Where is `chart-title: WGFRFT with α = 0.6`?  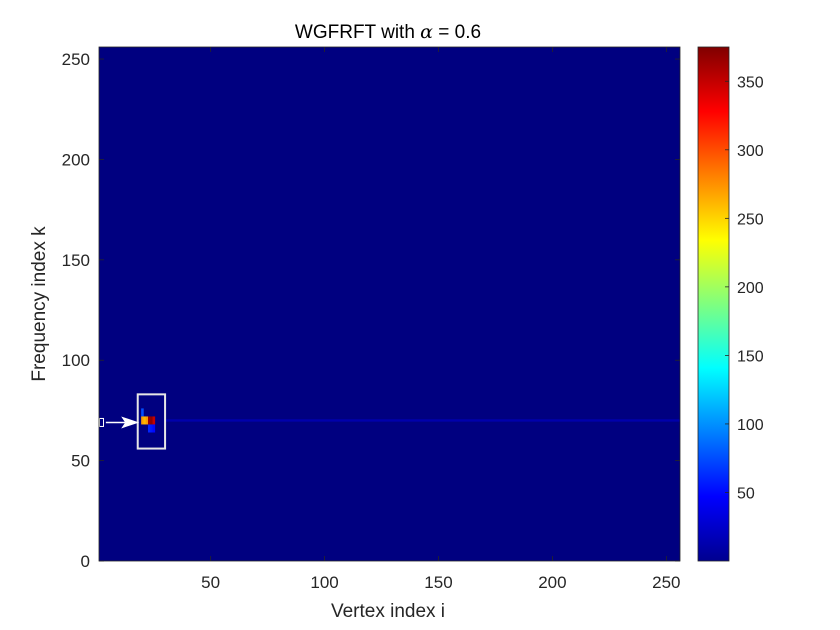 chart-title: WGFRFT with α = 0.6 is located at coordinates (388, 32).